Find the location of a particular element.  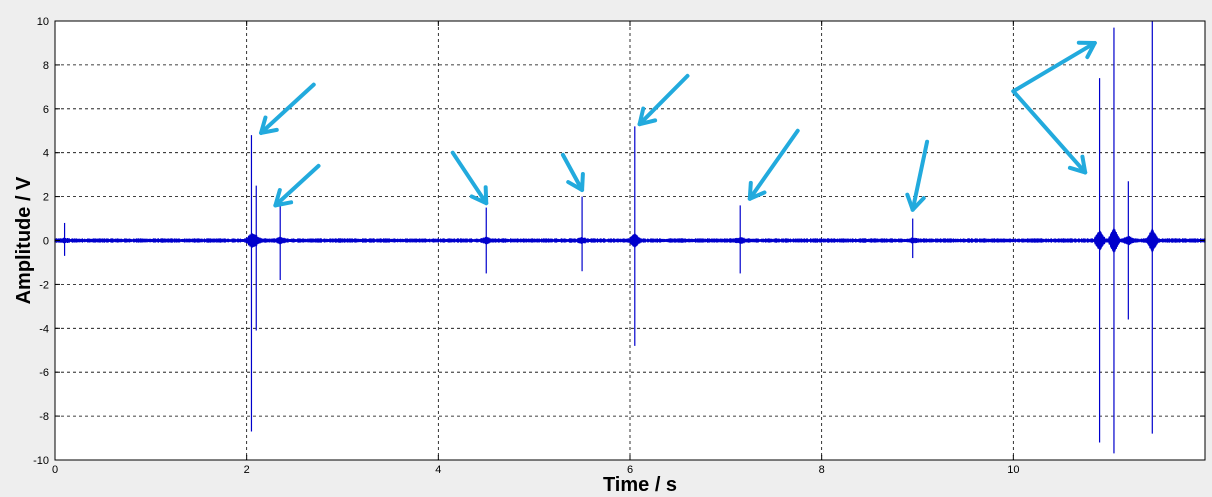

y-tick-label: -6 is located at coordinates (44, 373).